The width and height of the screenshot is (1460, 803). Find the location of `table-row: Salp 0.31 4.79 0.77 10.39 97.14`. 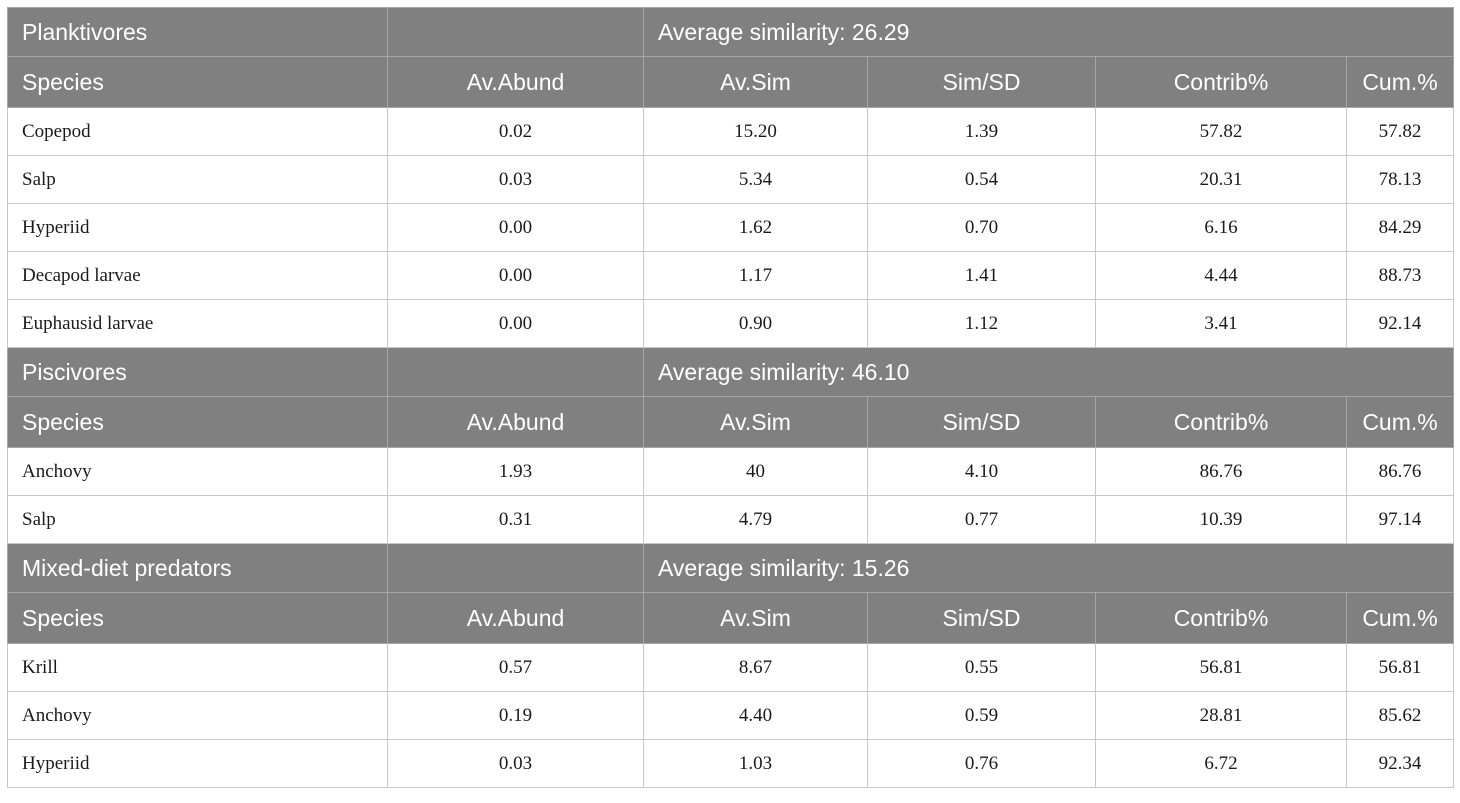

table-row: Salp 0.31 4.79 0.77 10.39 97.14 is located at coordinates (731, 519).